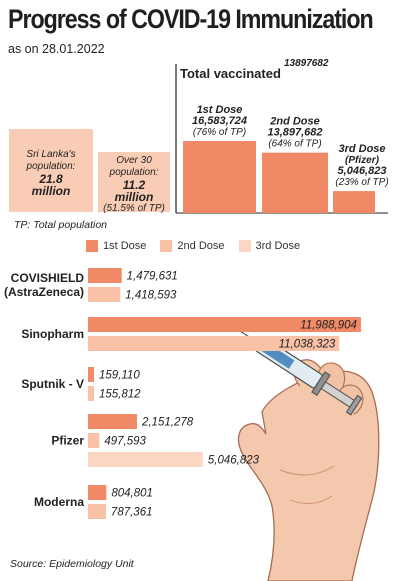  I want to click on sri-lanka-value: 21.8, so click(51, 179).